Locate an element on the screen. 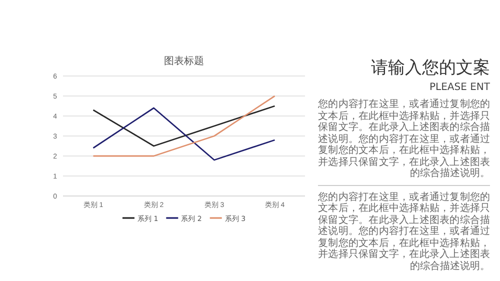 Image resolution: width=500 pixels, height=281 pixels. text: 请输入您的文案 is located at coordinates (430, 68).